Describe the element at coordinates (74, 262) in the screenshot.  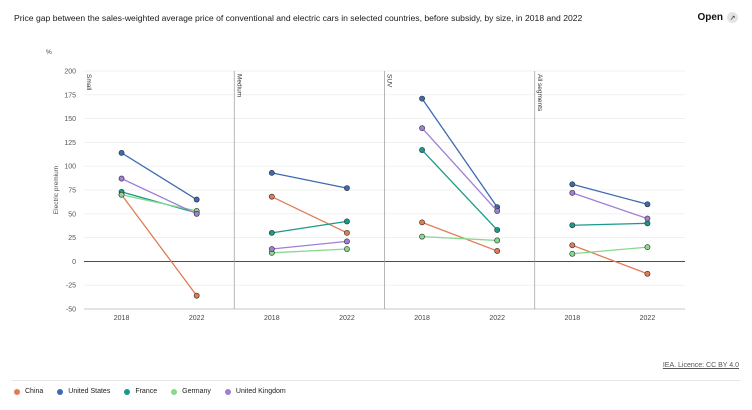
I see `y-tick-label: 0` at that location.